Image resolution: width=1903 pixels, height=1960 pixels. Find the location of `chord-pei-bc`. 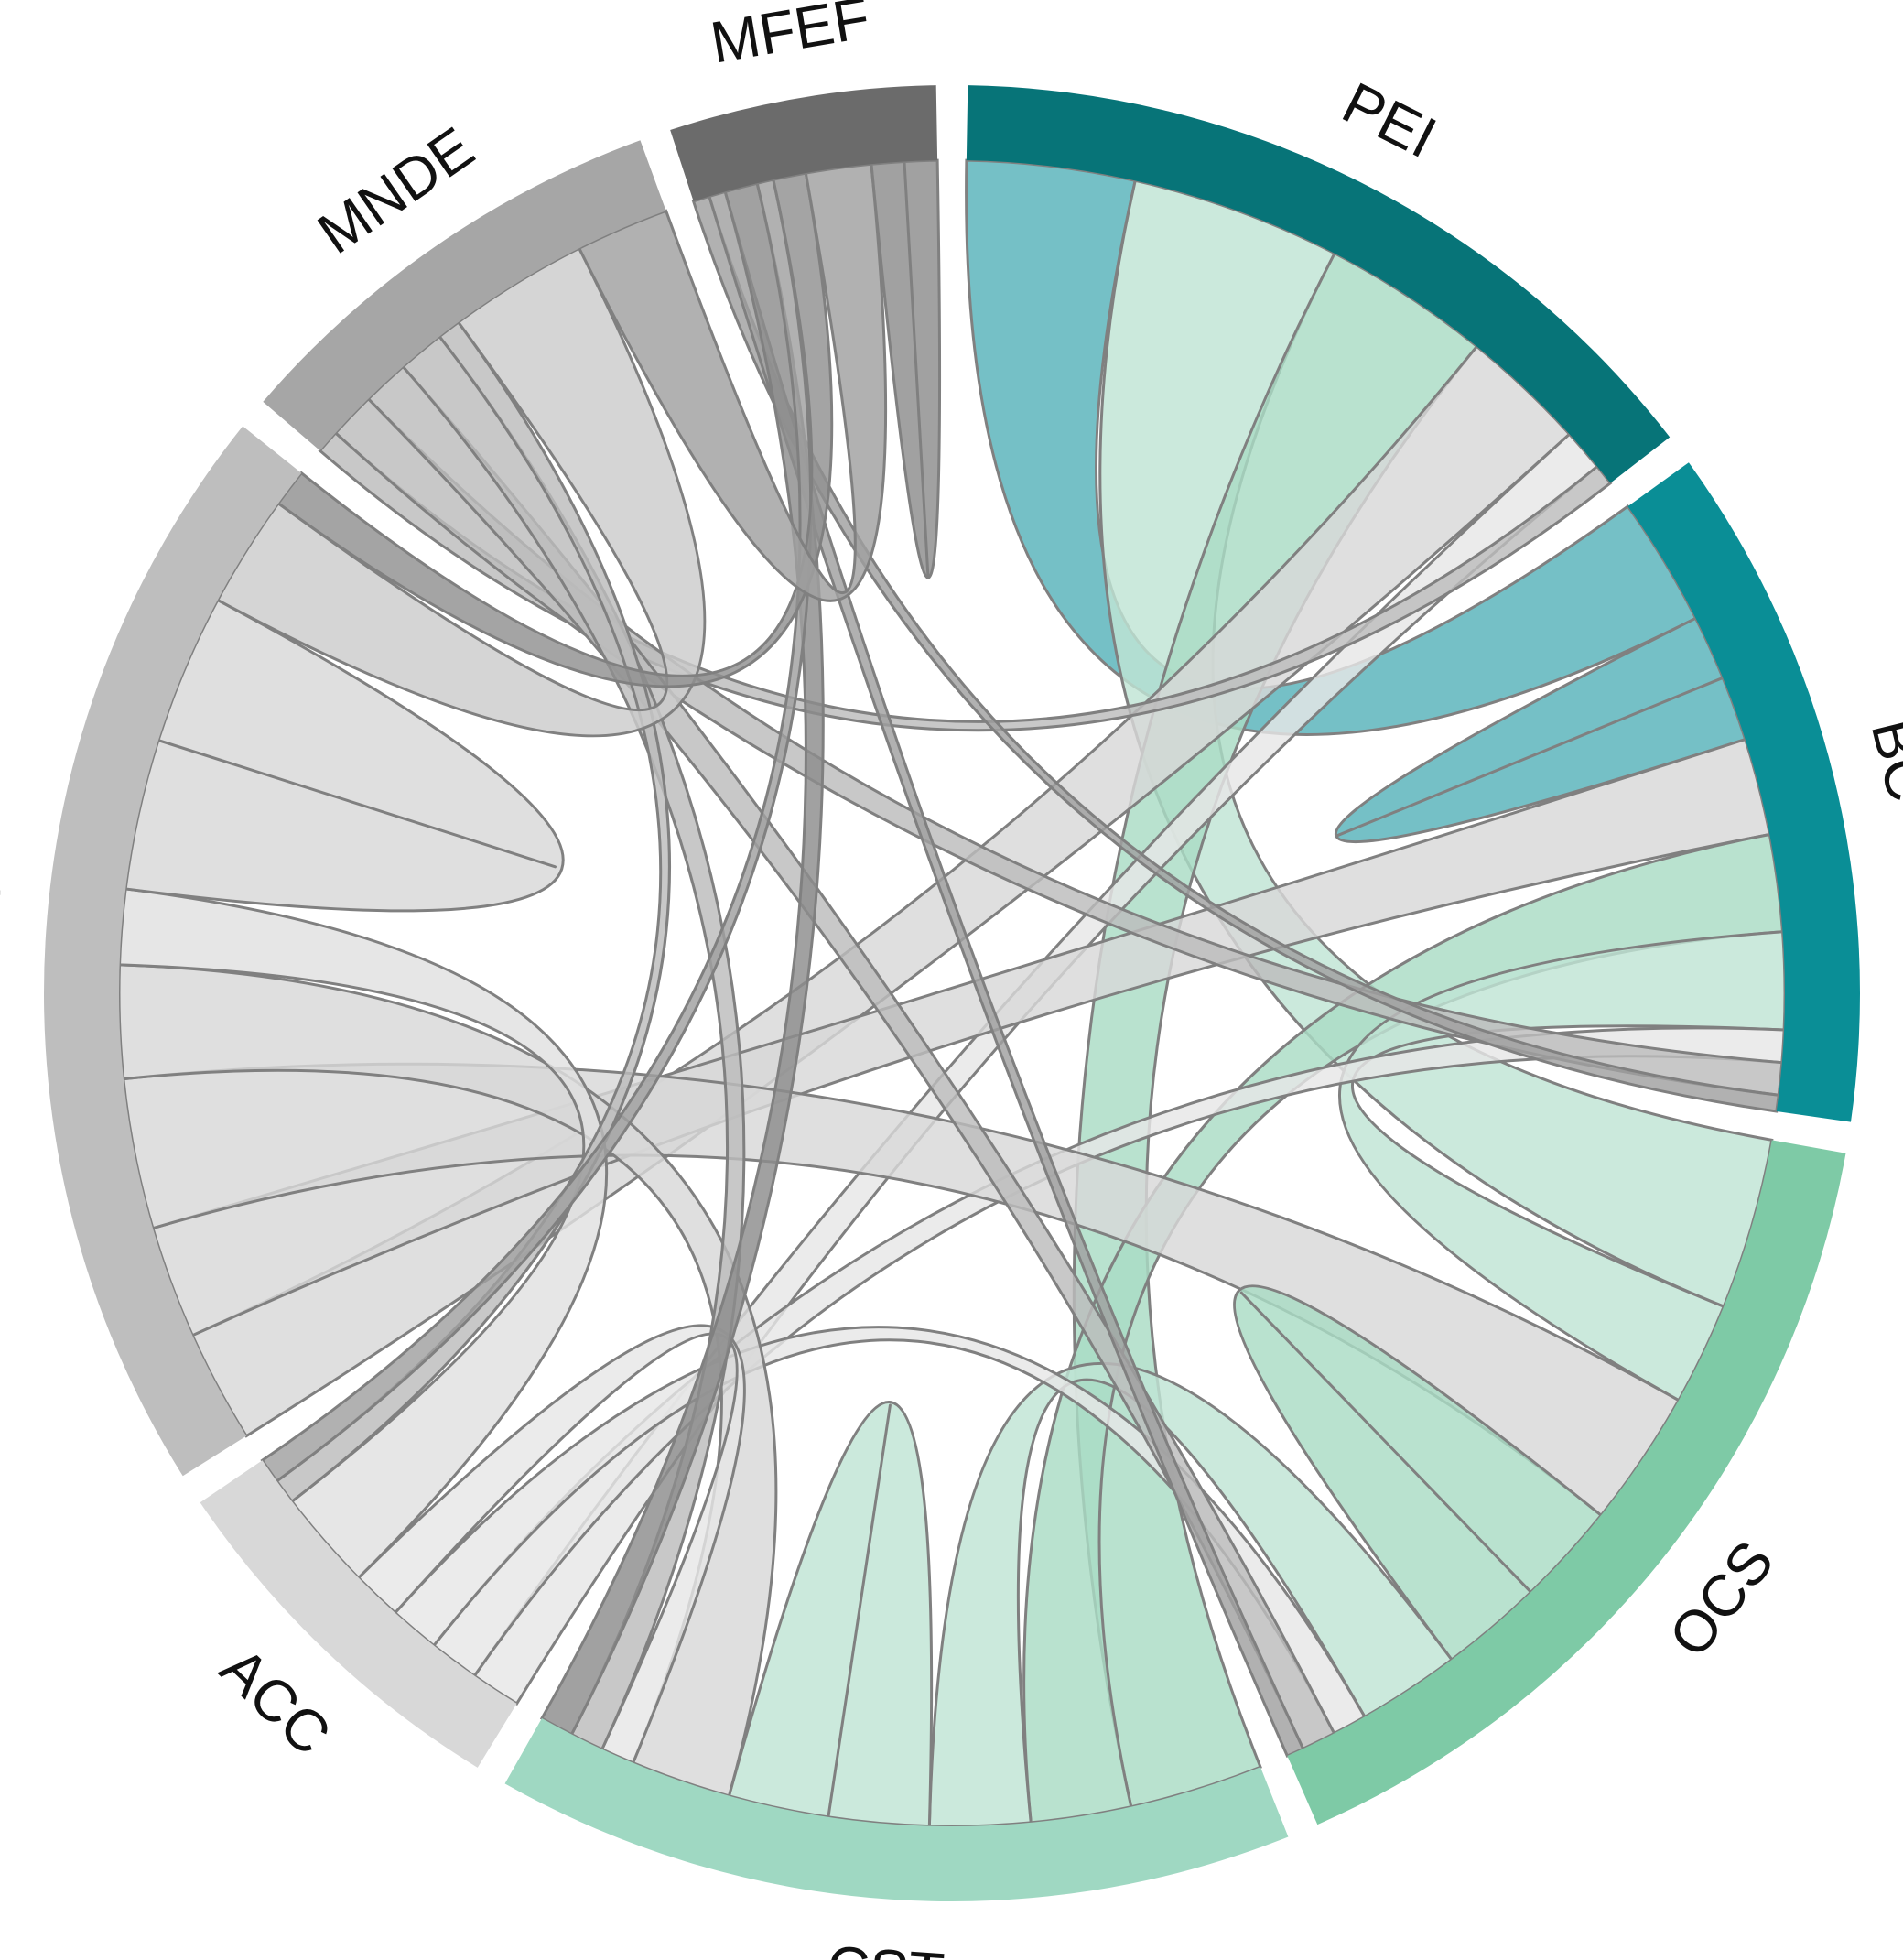

chord-pei-bc is located at coordinates (1331, 447).